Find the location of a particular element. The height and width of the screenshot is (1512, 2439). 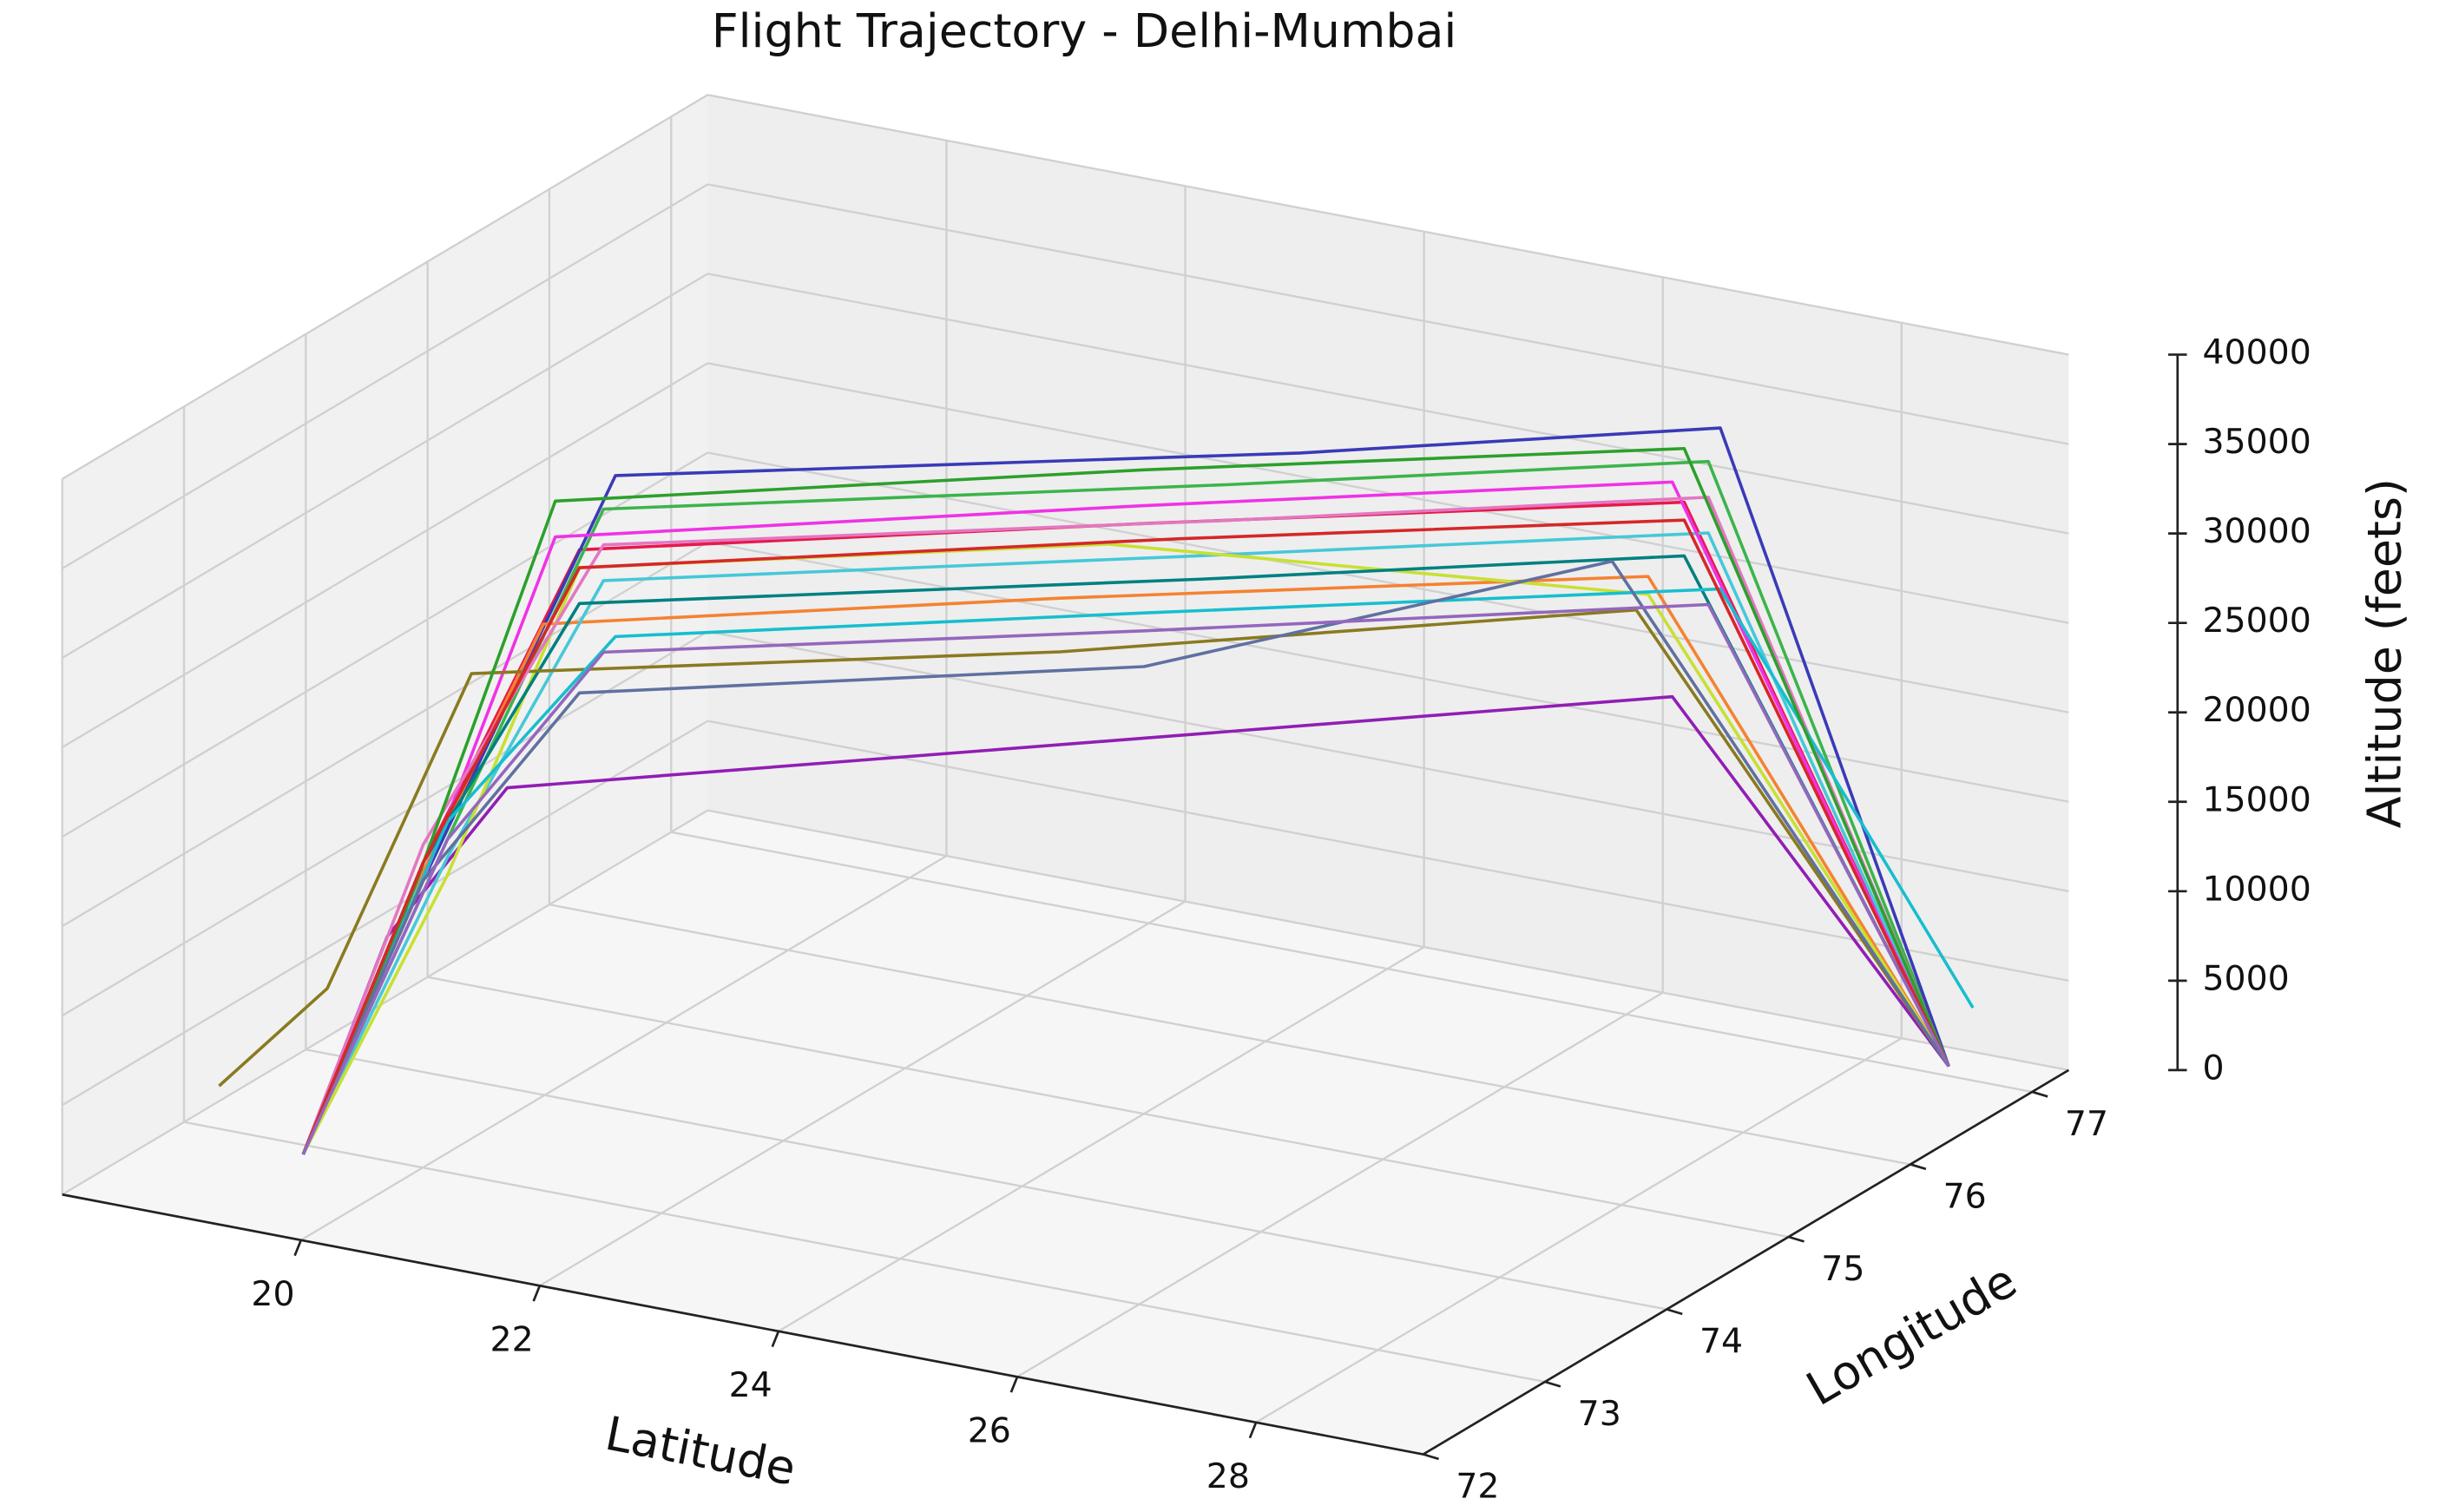

x-axis is located at coordinates (742, 1324).